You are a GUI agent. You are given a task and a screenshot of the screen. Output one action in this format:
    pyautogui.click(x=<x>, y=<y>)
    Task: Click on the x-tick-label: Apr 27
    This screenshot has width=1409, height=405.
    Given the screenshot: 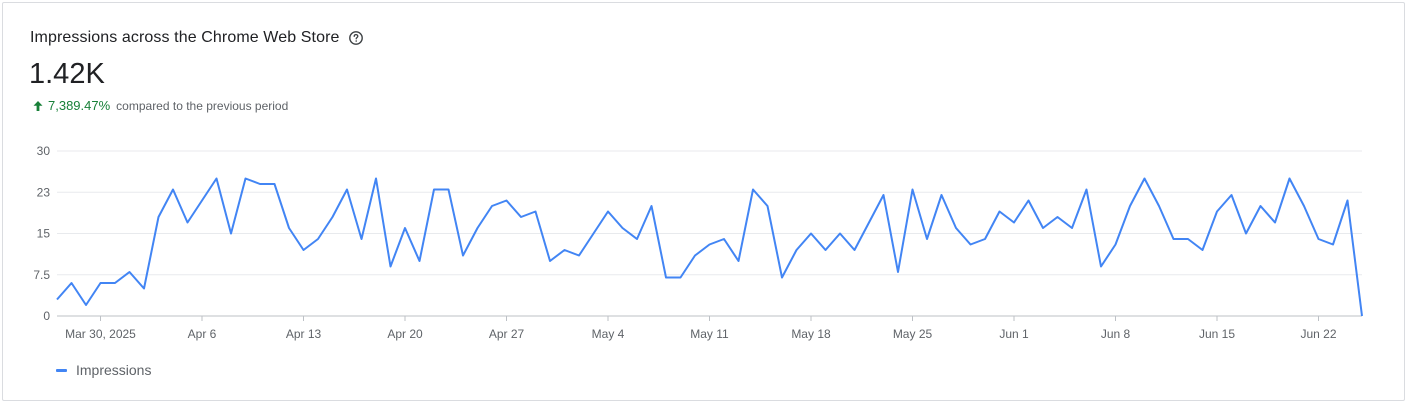 What is the action you would take?
    pyautogui.click(x=507, y=334)
    